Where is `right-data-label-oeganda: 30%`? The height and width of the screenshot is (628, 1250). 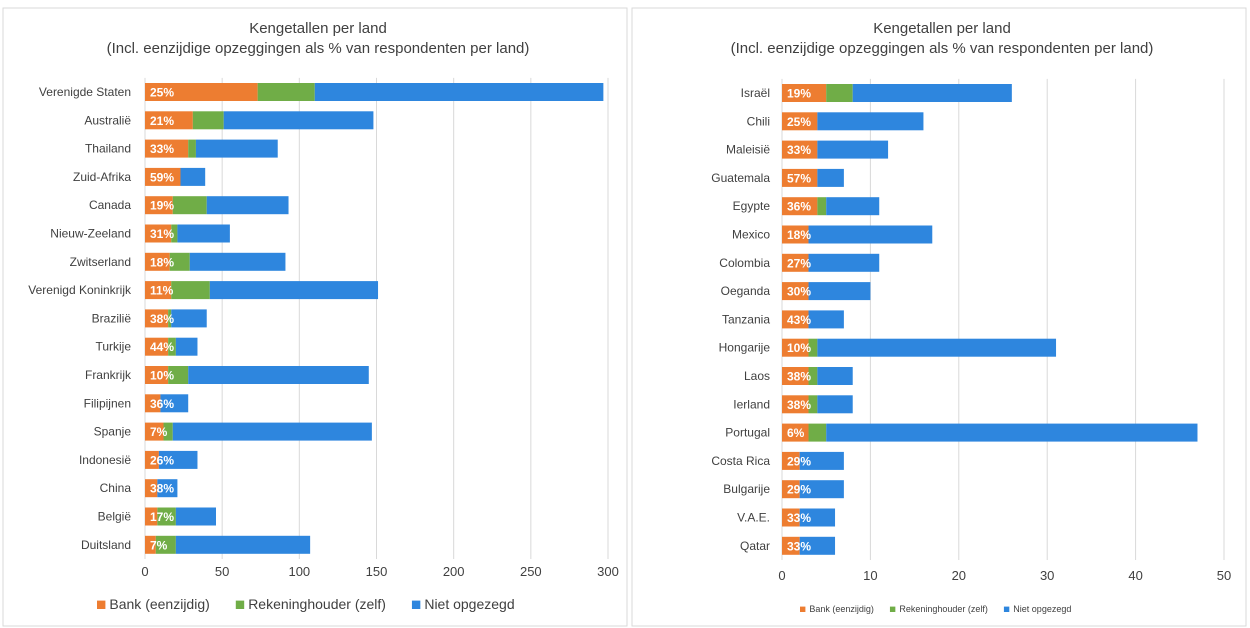 right-data-label-oeganda: 30% is located at coordinates (799, 292).